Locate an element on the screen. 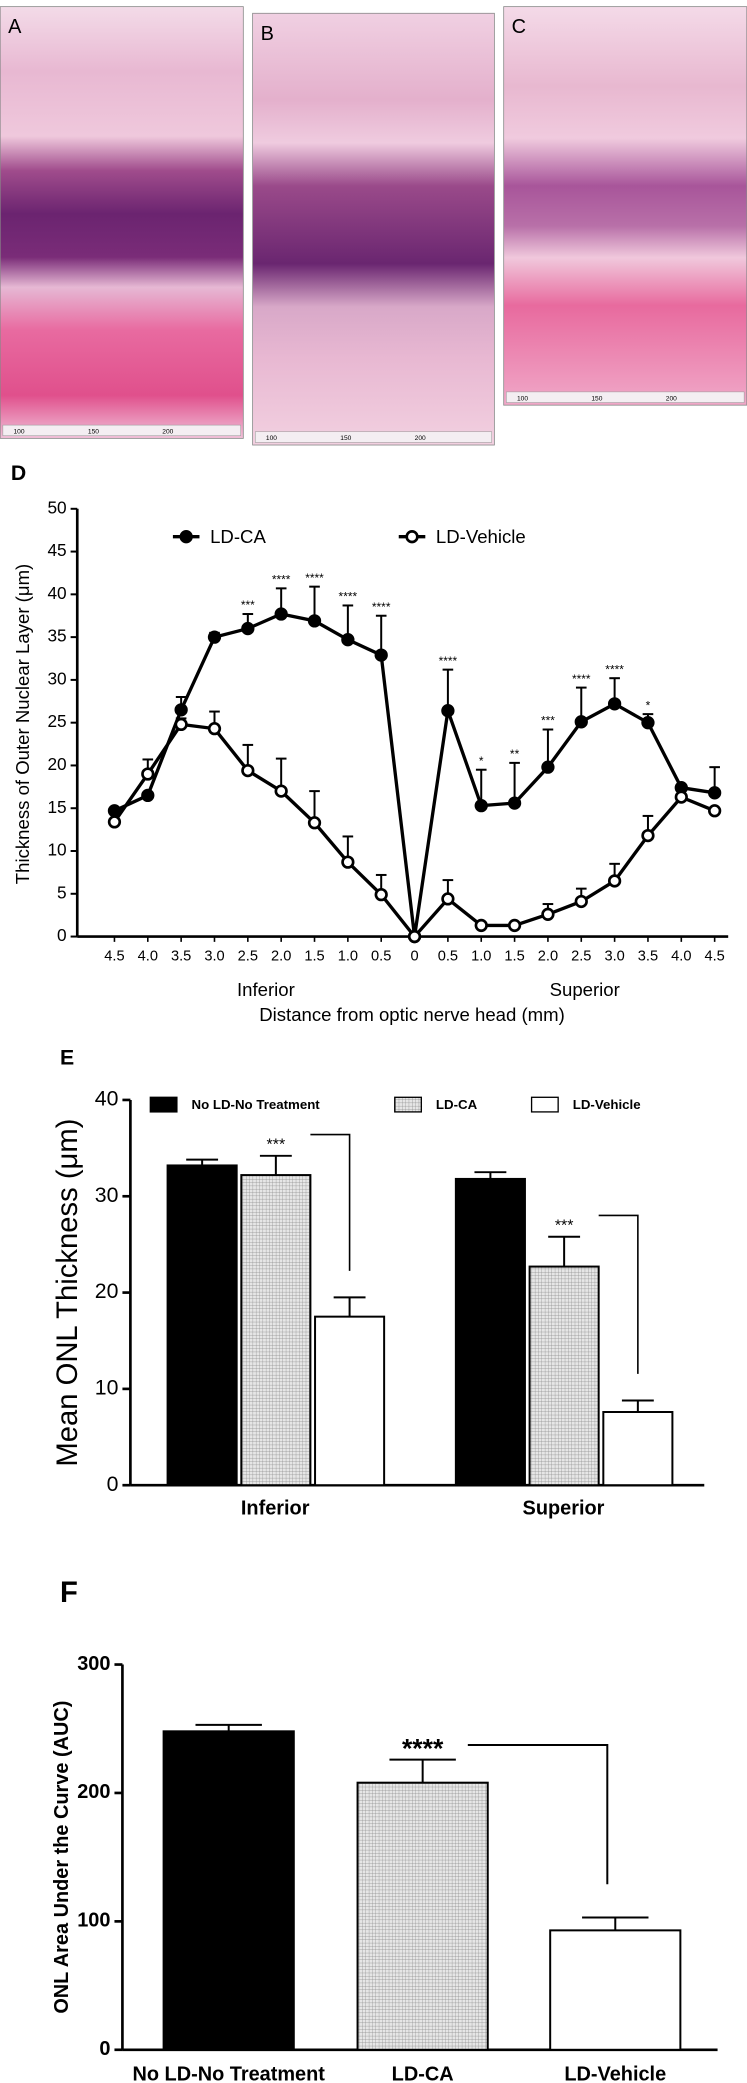  x-tick-label: LD-Vehicle is located at coordinates (615, 2073).